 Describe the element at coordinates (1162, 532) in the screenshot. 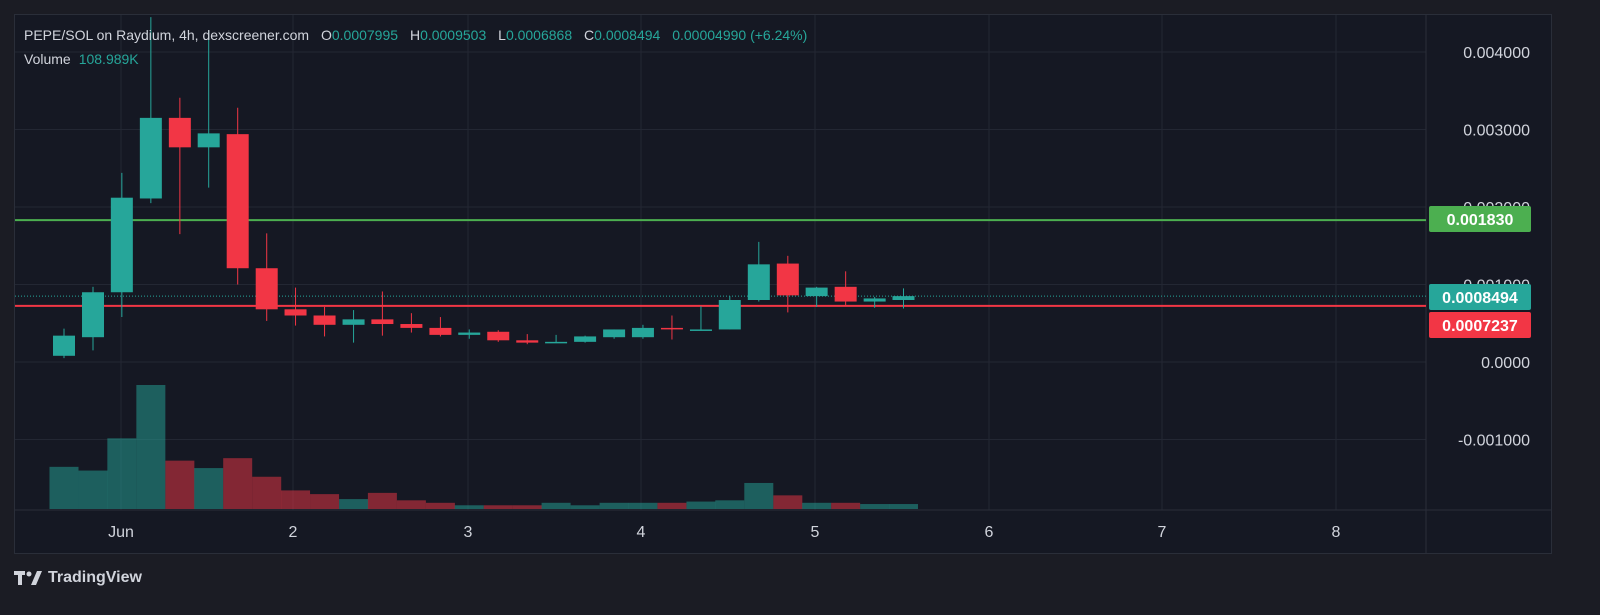

I see `x-tick-label: 7` at that location.